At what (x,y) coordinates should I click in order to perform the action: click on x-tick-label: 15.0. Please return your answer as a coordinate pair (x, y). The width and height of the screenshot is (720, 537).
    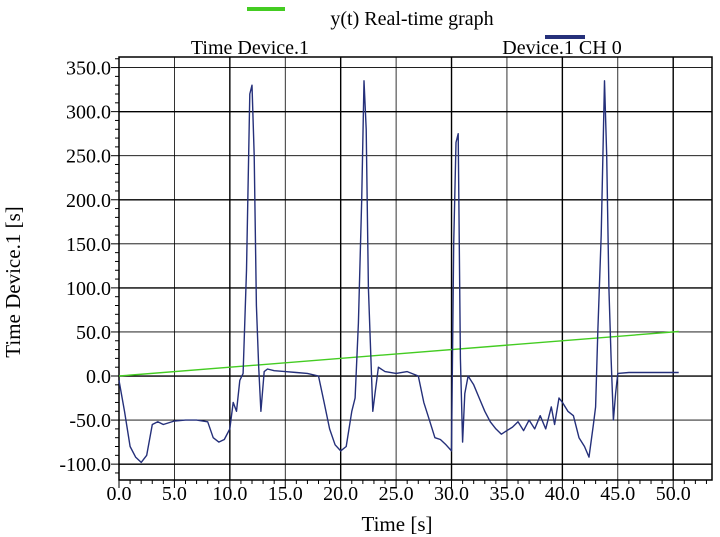
    Looking at the image, I should click on (285, 494).